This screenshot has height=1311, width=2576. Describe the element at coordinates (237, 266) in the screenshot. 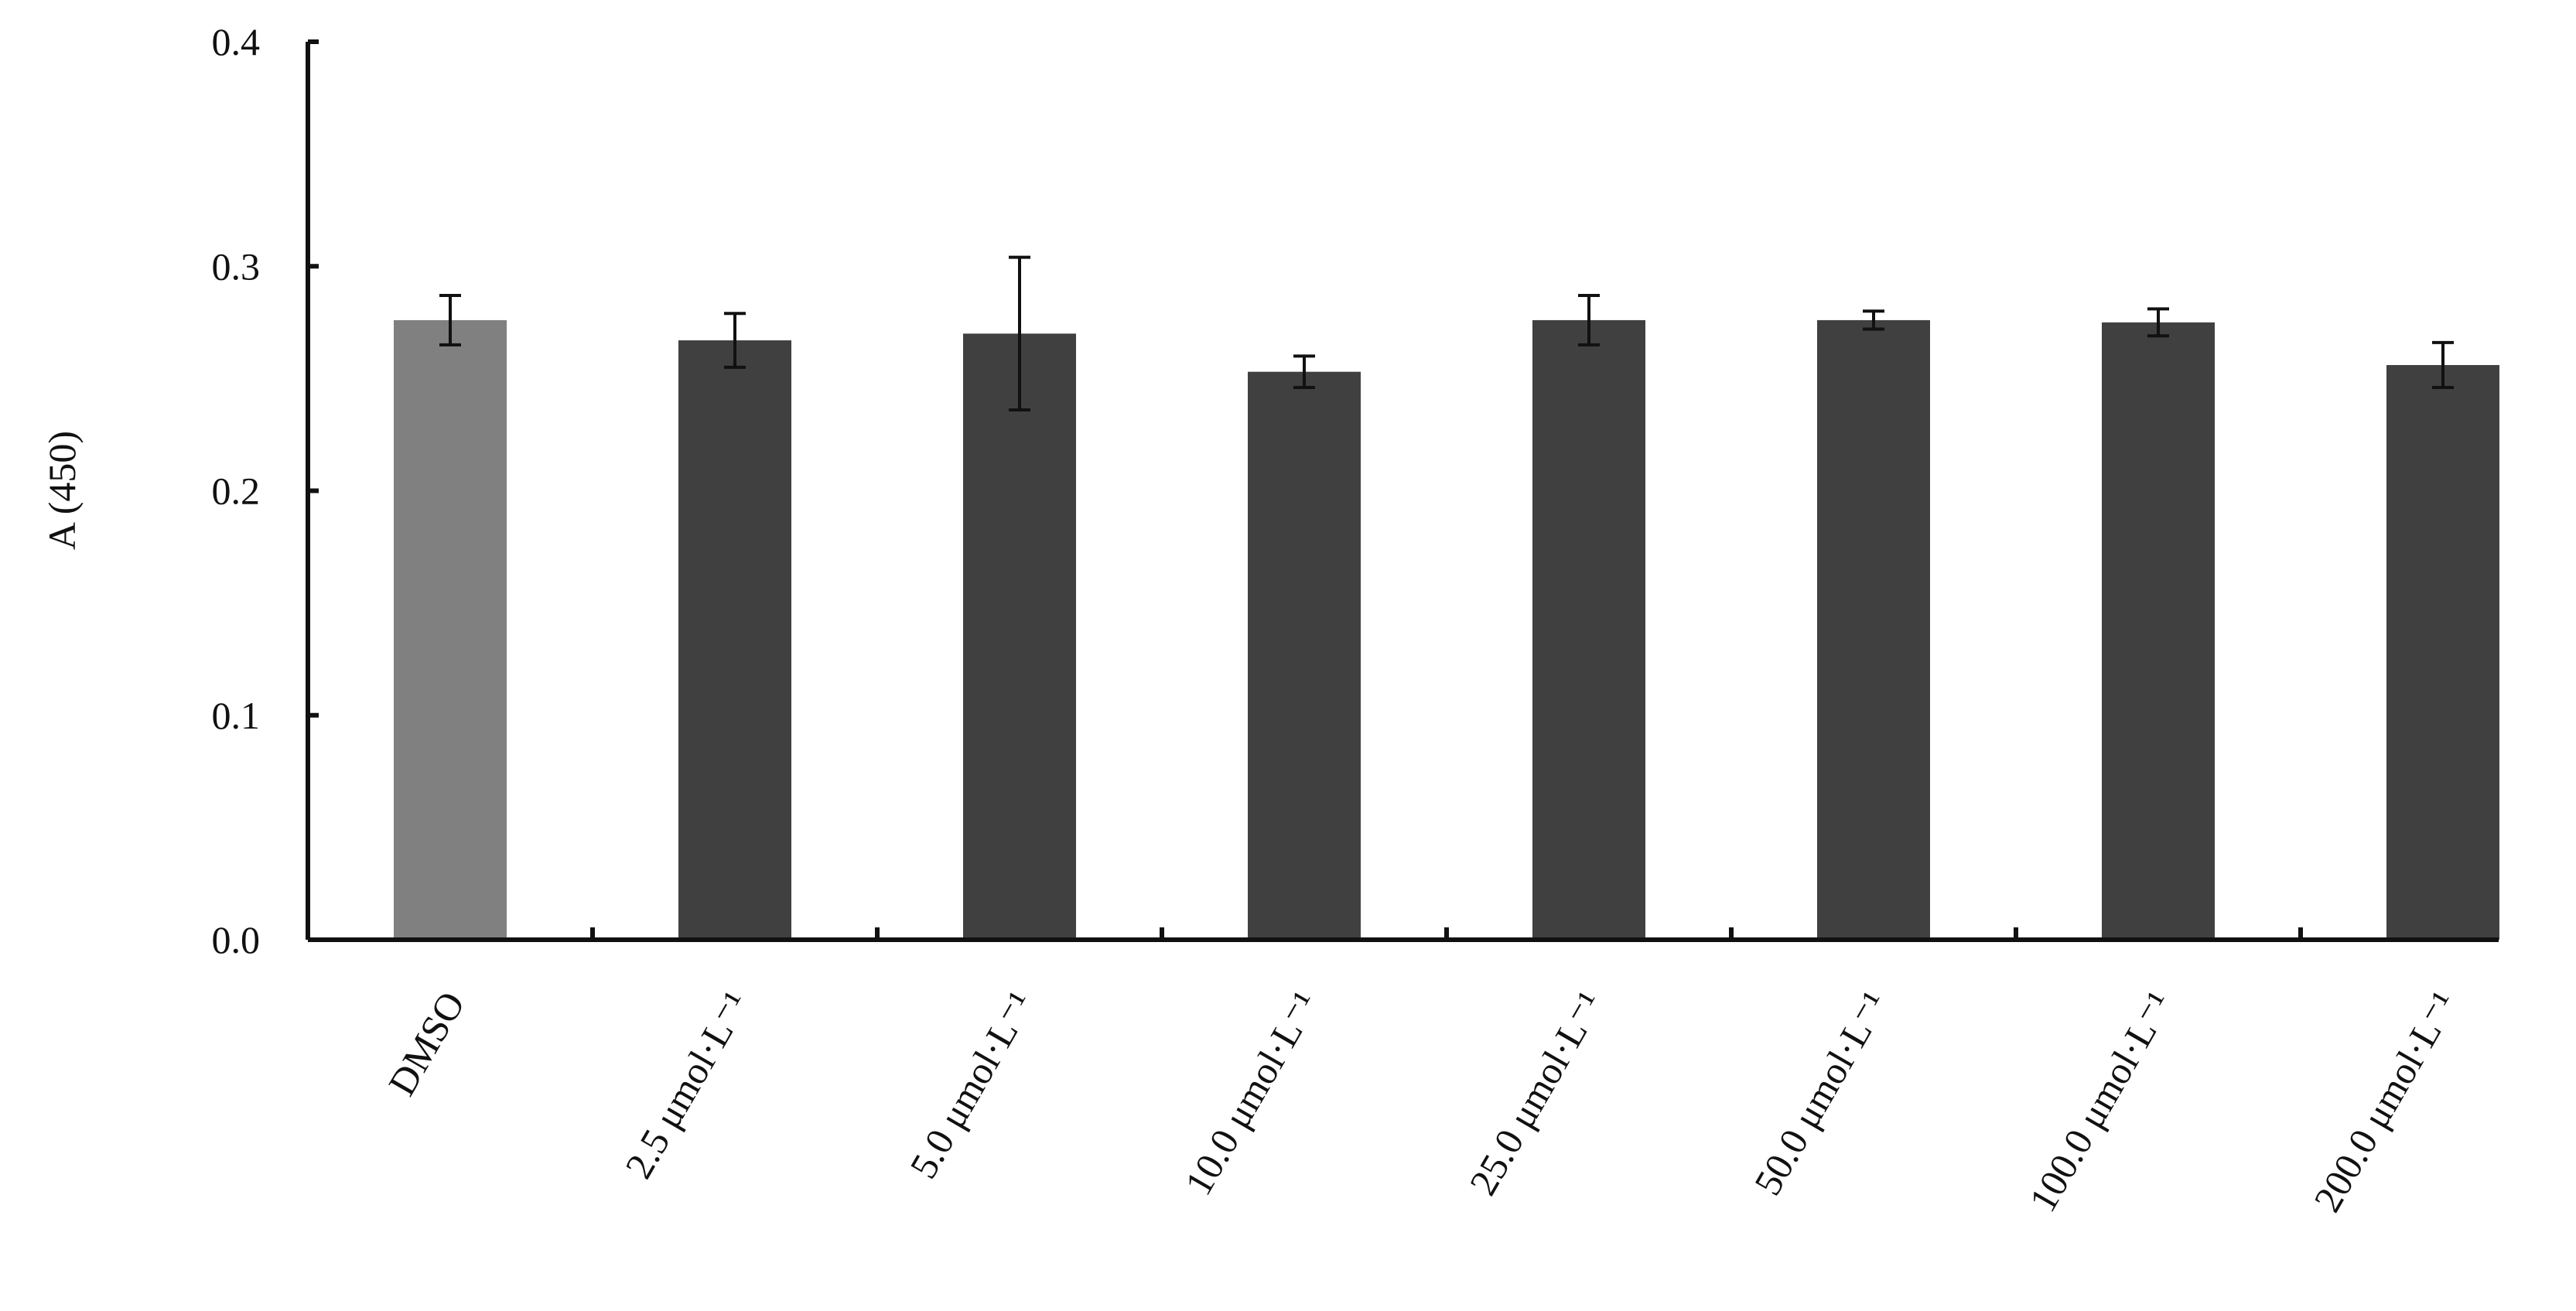

I see `y-tick-label: 0.3` at that location.